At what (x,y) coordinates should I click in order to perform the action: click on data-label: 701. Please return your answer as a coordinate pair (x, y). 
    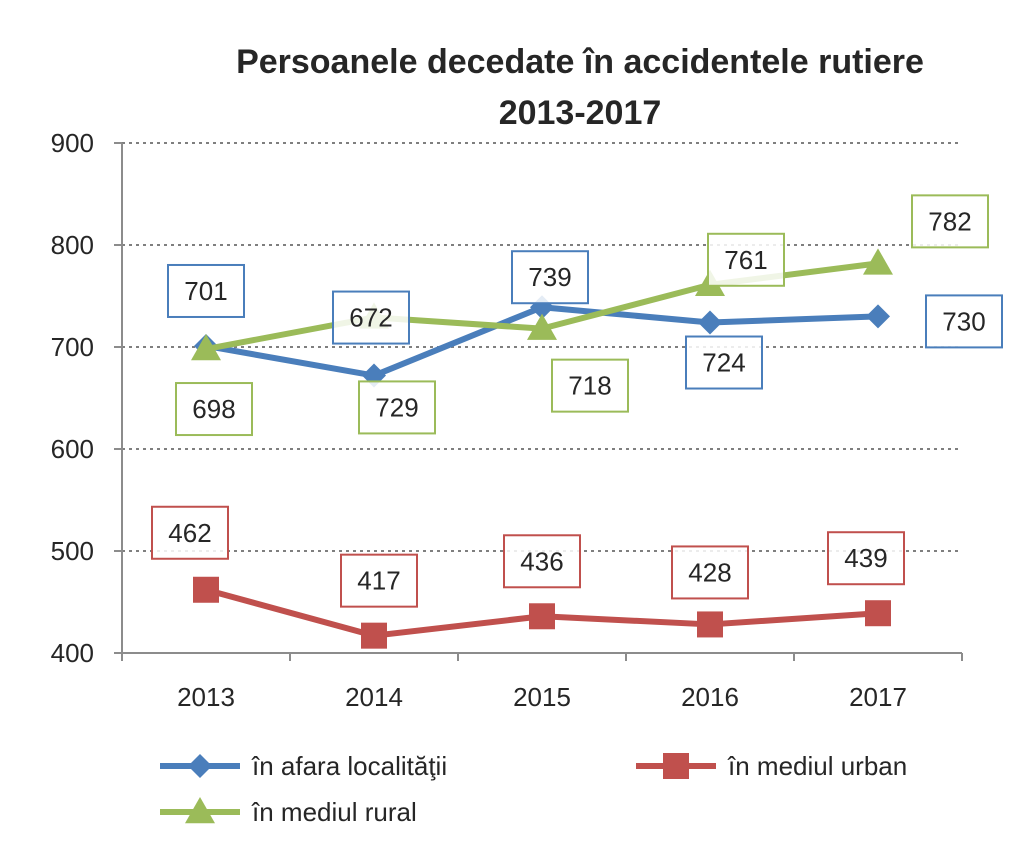
    Looking at the image, I should click on (205, 291).